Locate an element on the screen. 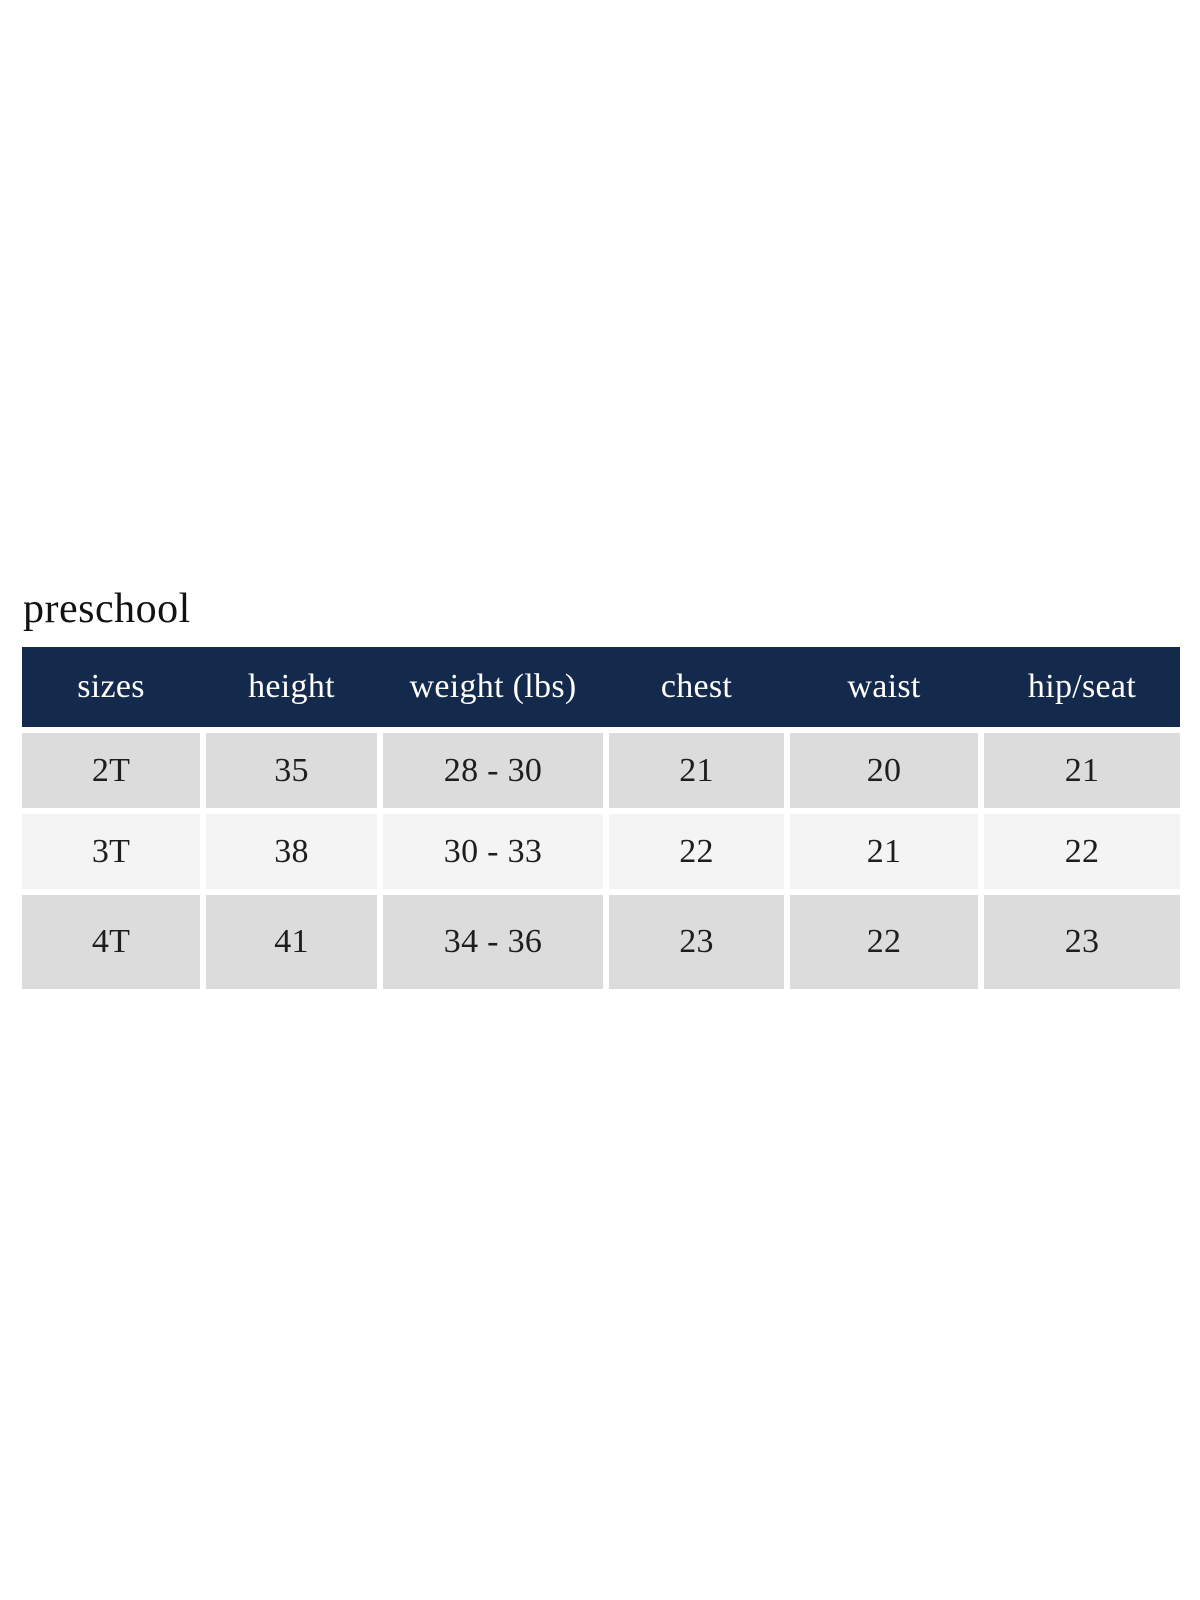 This screenshot has height=1600, width=1200. cell-waist: 22 is located at coordinates (884, 942).